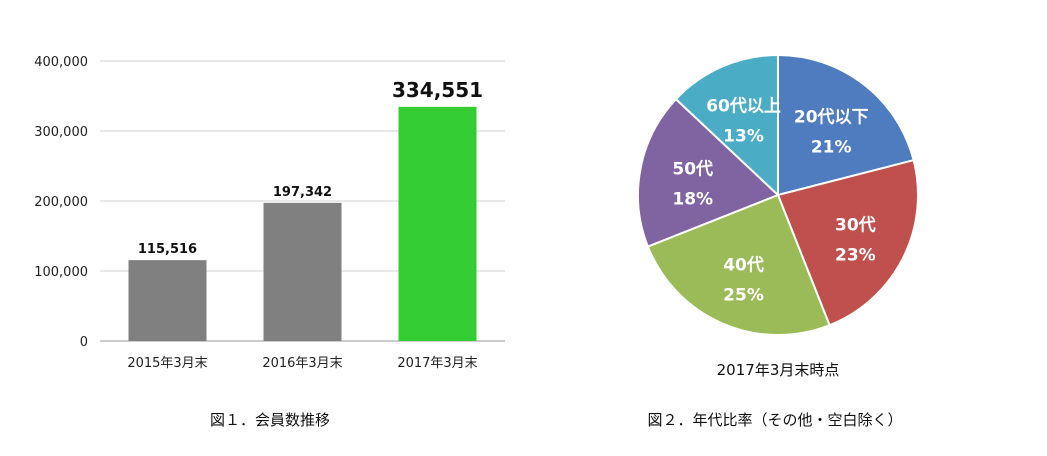 The height and width of the screenshot is (456, 1047). I want to click on bar-y-tick-labels: 0 100,000 200,000 300,000 400,000, so click(61, 202).